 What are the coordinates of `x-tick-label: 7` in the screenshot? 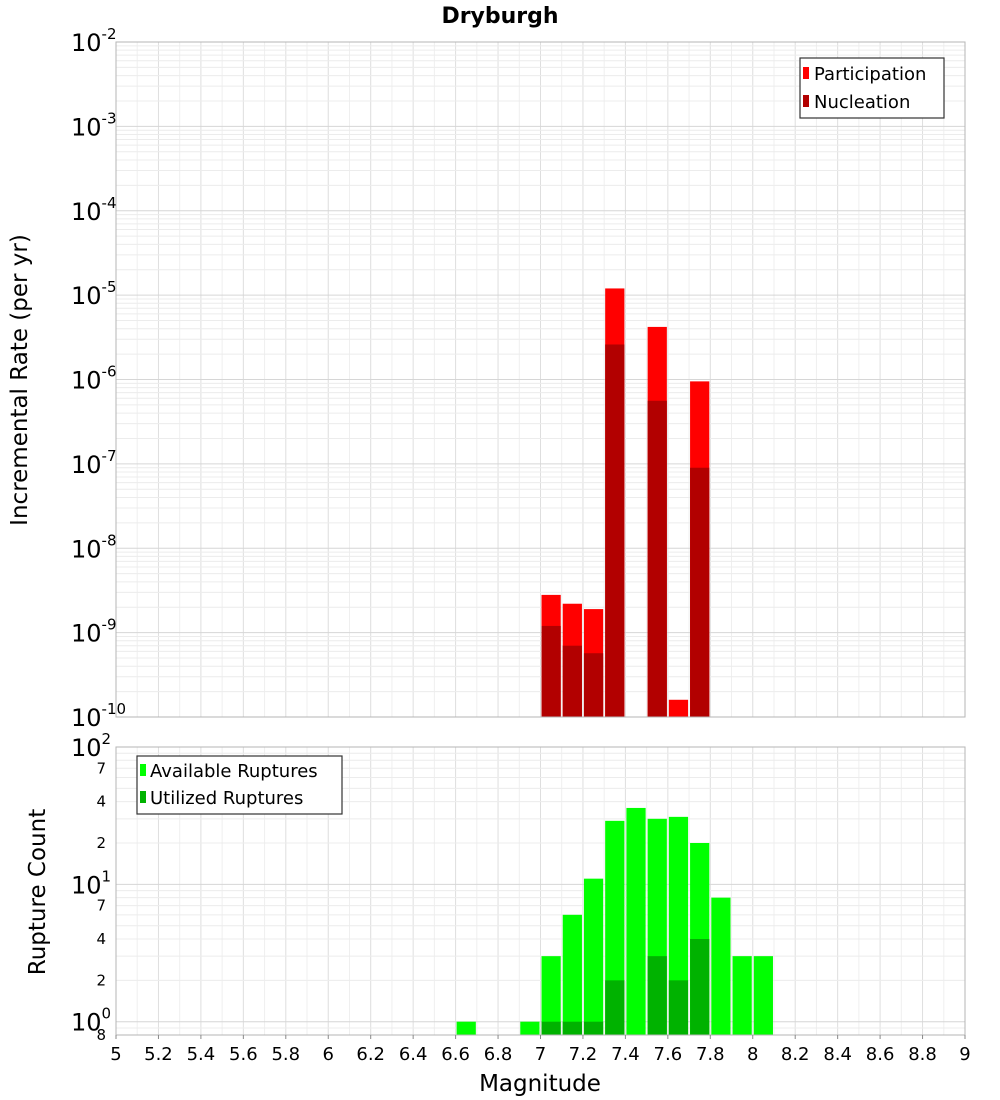 It's located at (540, 1054).